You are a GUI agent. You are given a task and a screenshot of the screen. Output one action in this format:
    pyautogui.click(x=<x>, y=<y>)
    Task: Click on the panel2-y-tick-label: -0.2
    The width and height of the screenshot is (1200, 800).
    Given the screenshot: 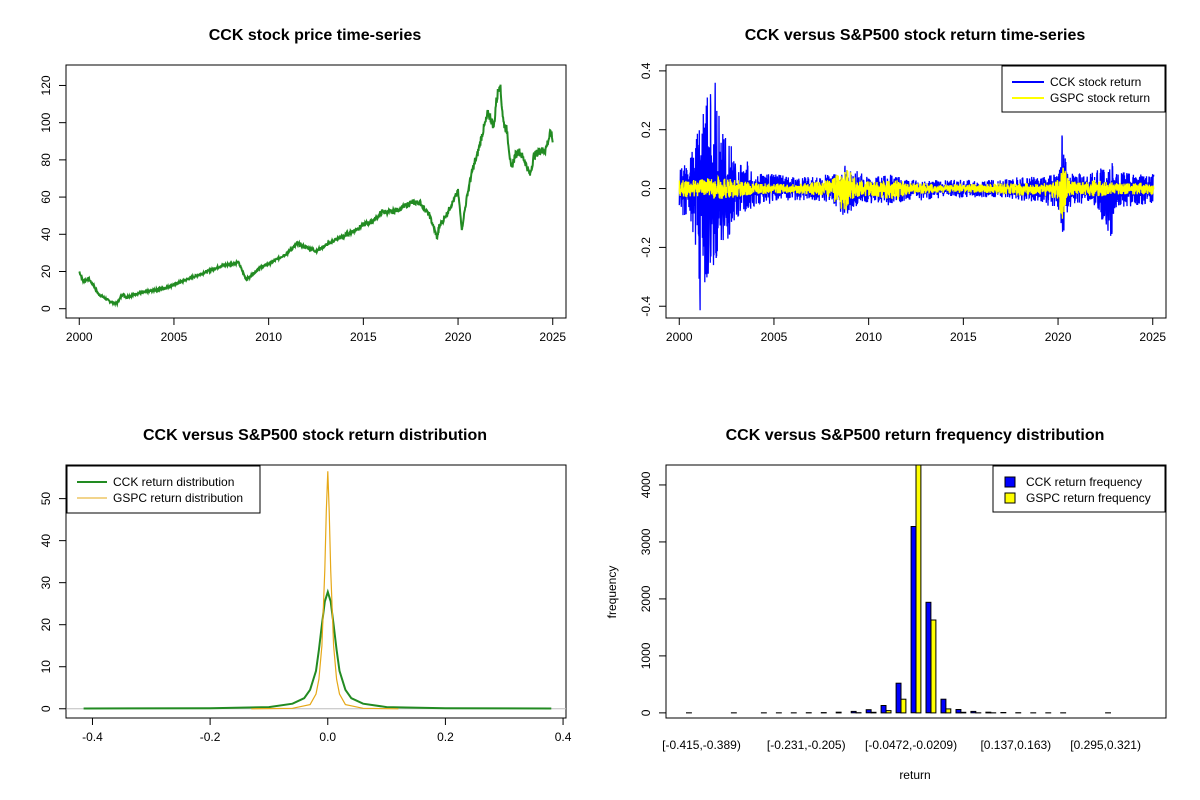 What is the action you would take?
    pyautogui.click(x=646, y=247)
    